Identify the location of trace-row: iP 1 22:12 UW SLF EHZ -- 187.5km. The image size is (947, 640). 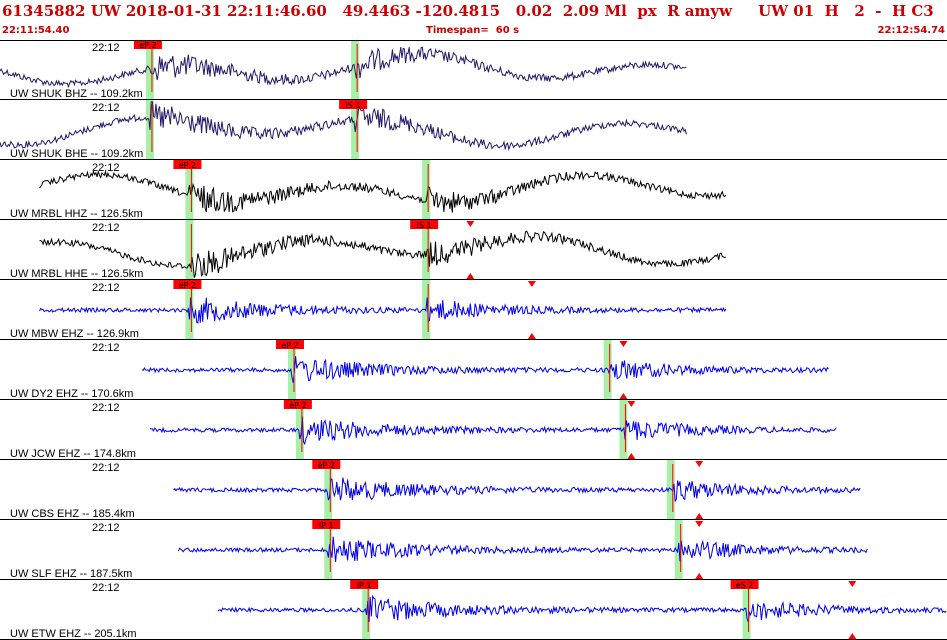
(473, 550).